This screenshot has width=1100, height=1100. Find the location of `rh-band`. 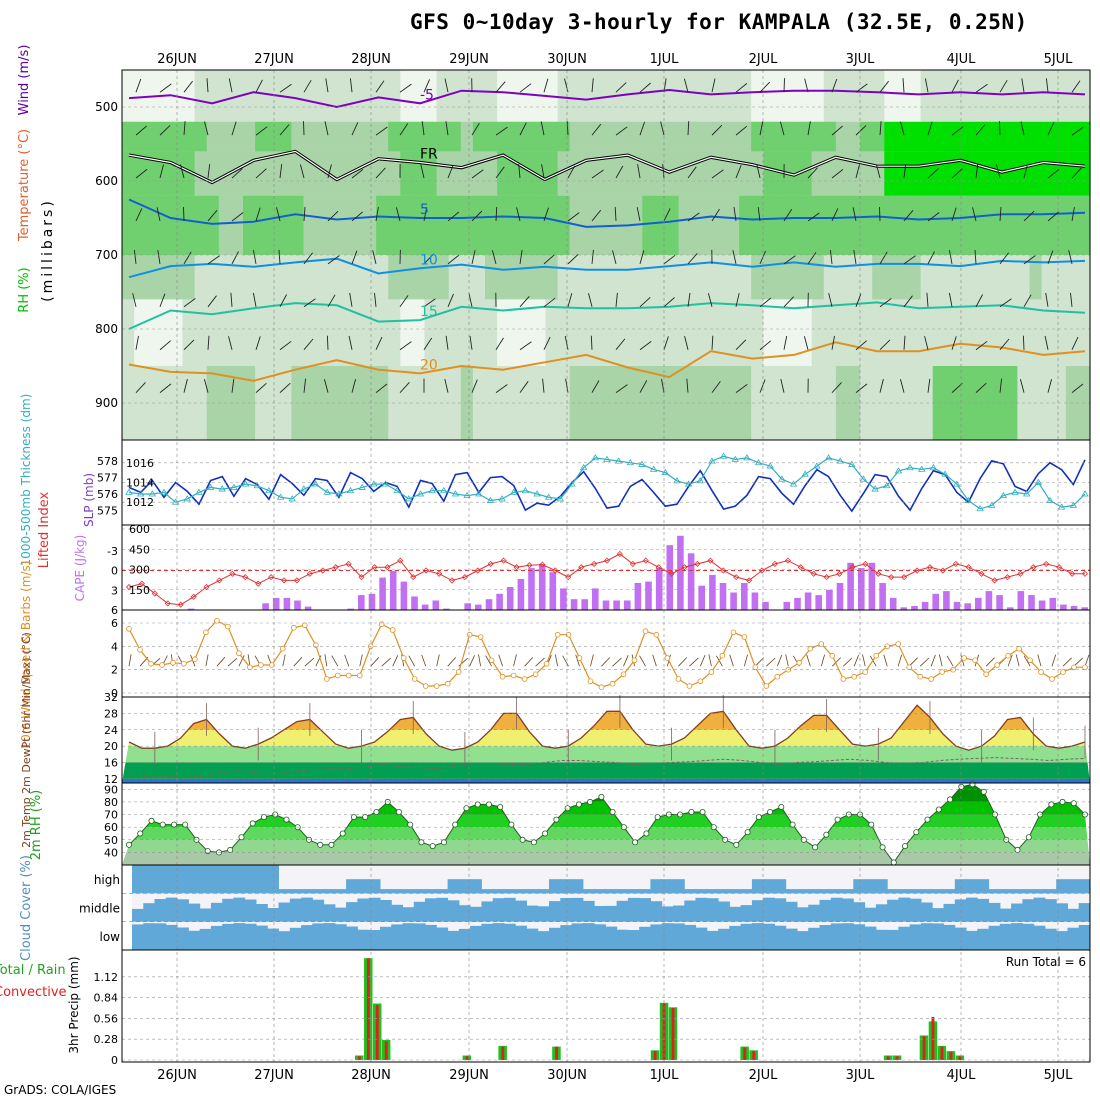

rh-band is located at coordinates (606, 793).